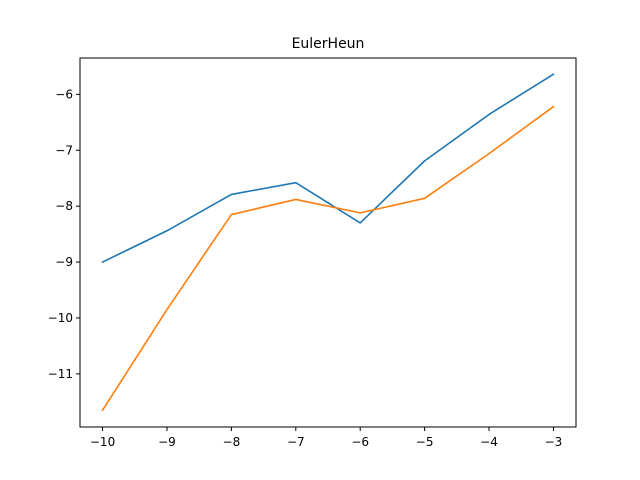  Describe the element at coordinates (489, 442) in the screenshot. I see `x-tick-label: −4` at that location.